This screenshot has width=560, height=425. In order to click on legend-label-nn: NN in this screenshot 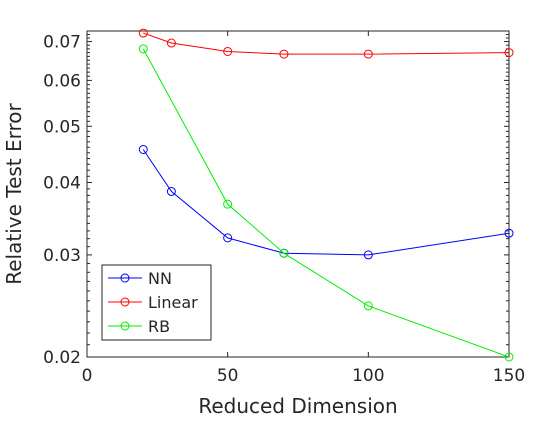, I will do `click(160, 278)`.